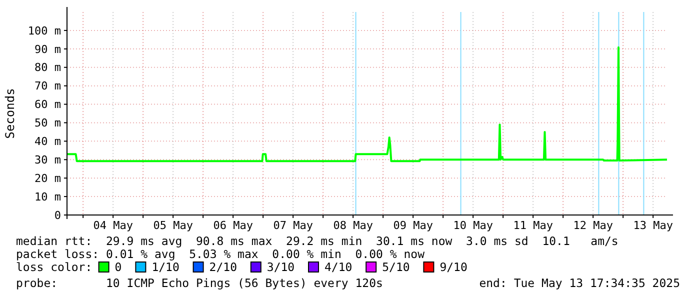 The height and width of the screenshot is (297, 697). What do you see at coordinates (317, 241) in the screenshot?
I see `text: median rtt: 29.9 ms avg 90.8 ms max 29.2 ms min 30.1 ms now 3.0 ms sd 10.1 am/s` at bounding box center [317, 241].